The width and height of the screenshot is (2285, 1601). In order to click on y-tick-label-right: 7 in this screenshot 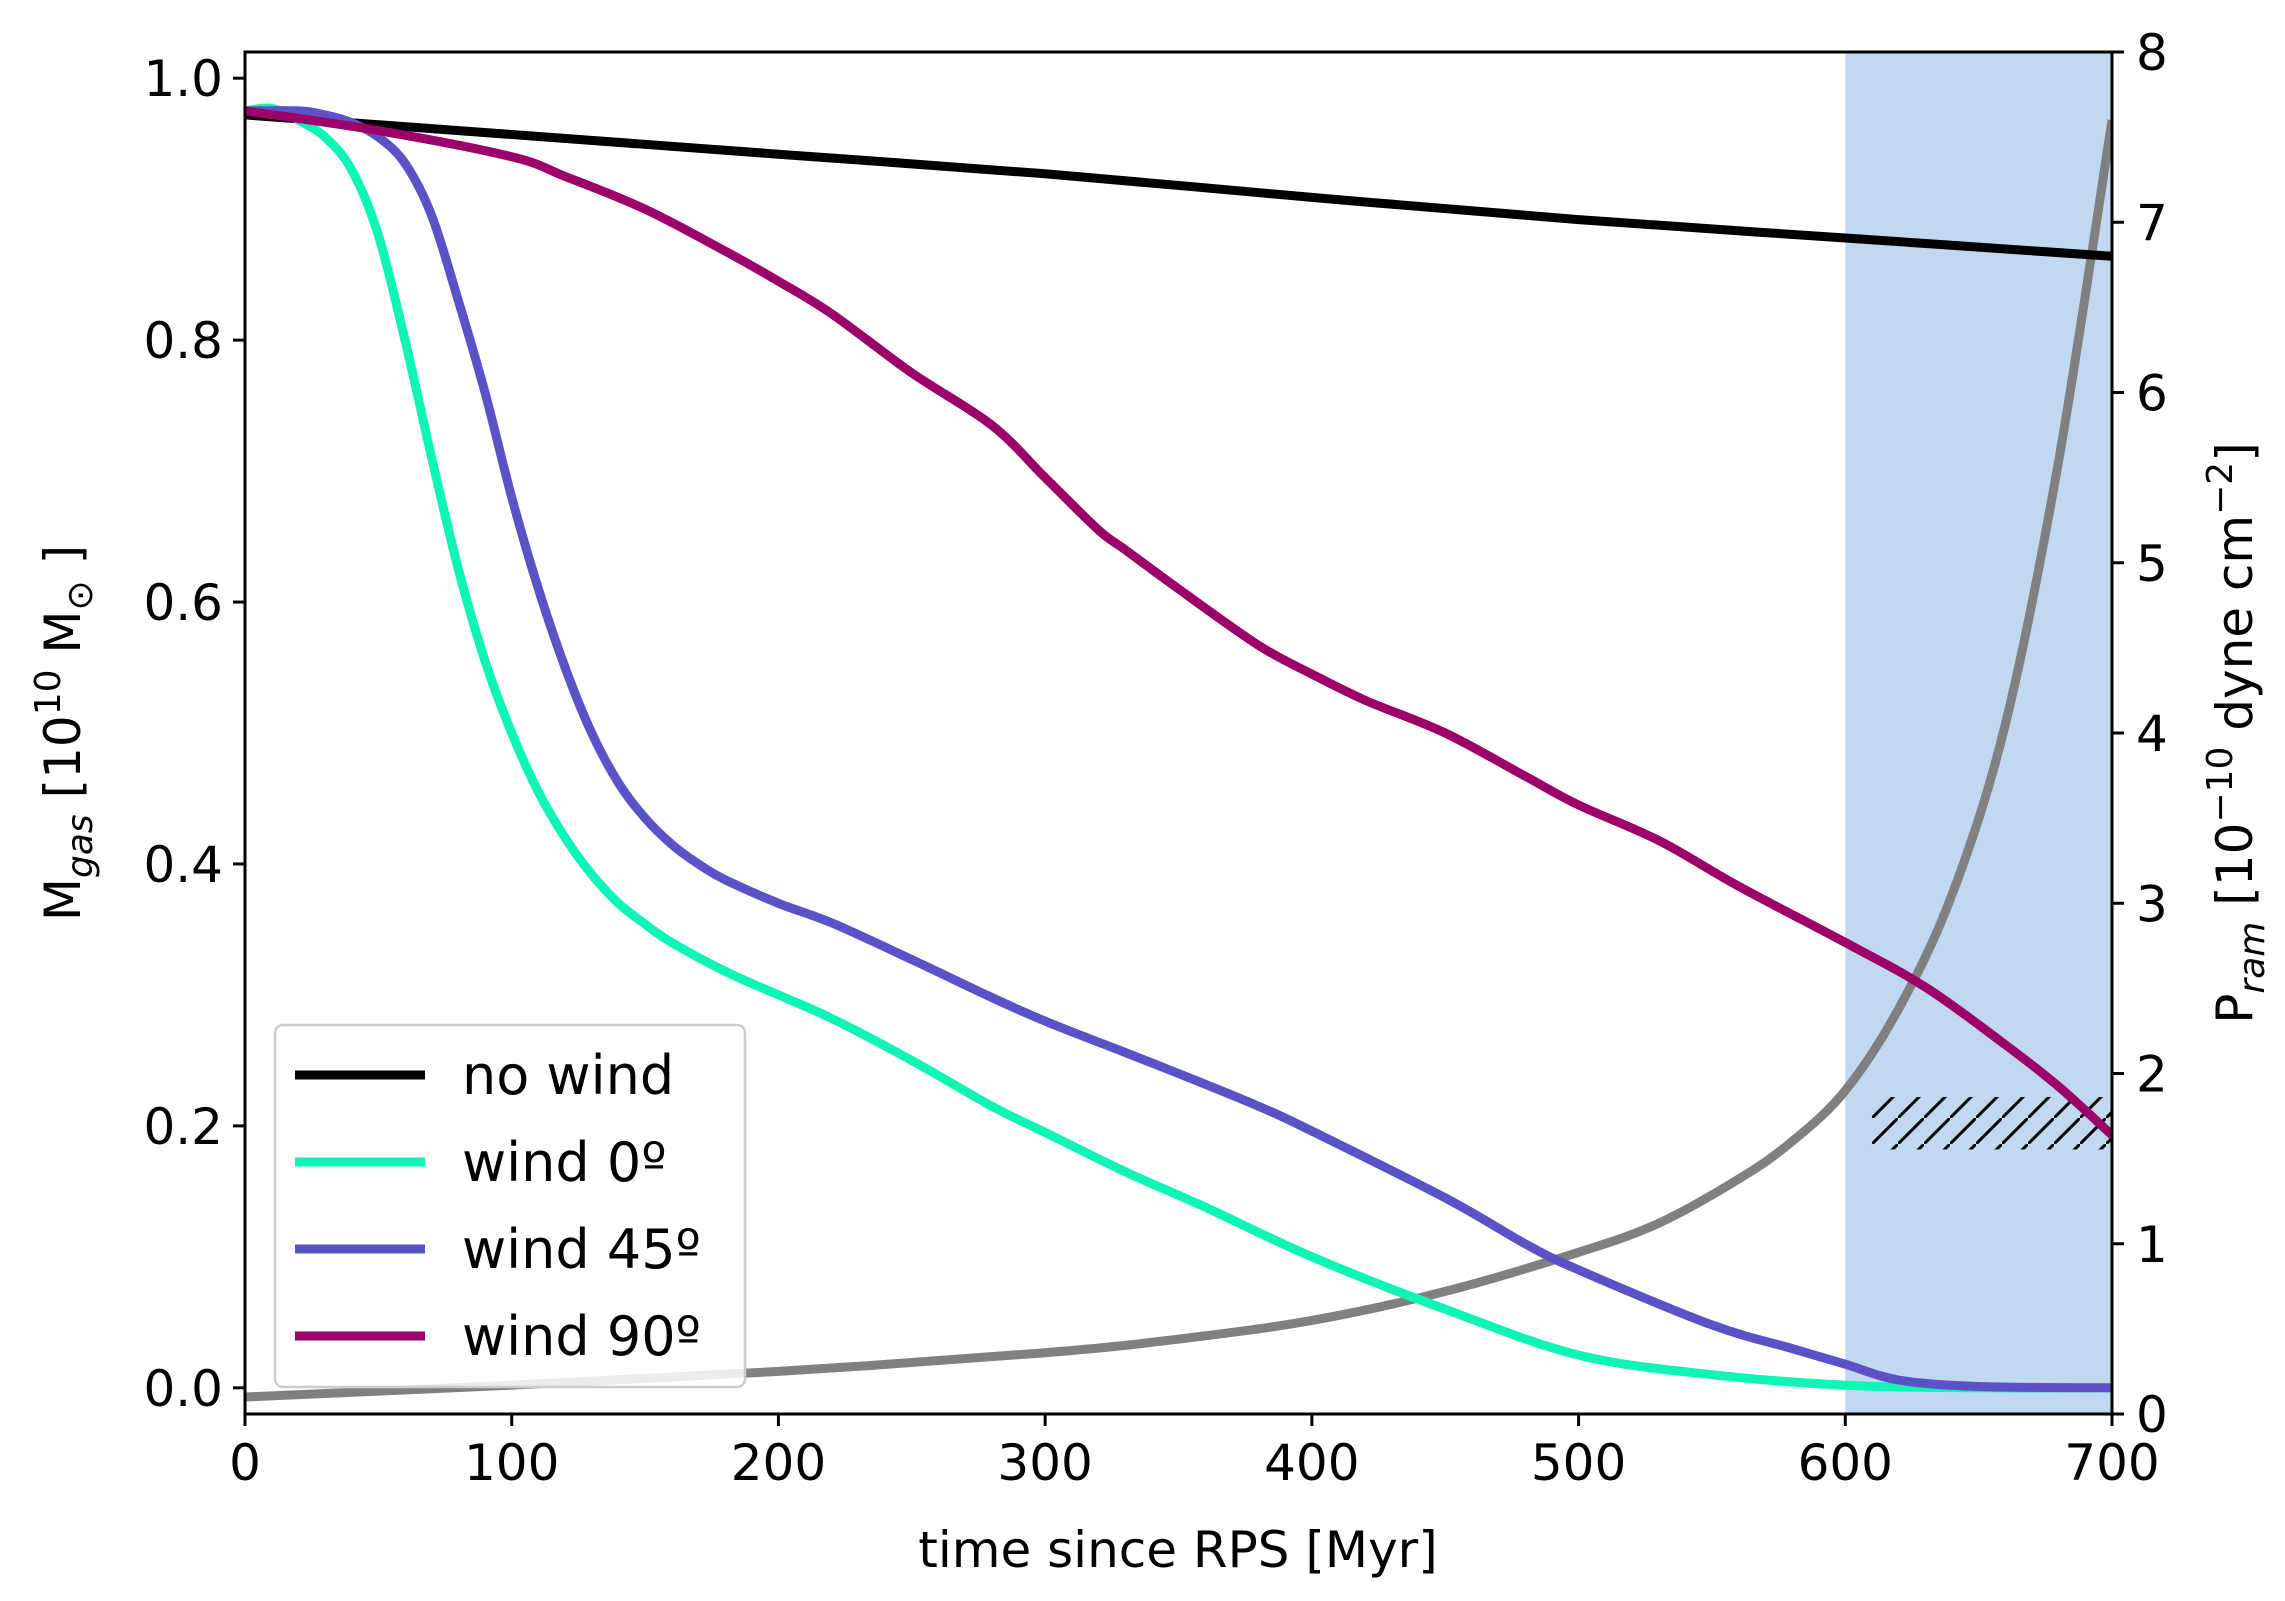, I will do `click(2152, 223)`.